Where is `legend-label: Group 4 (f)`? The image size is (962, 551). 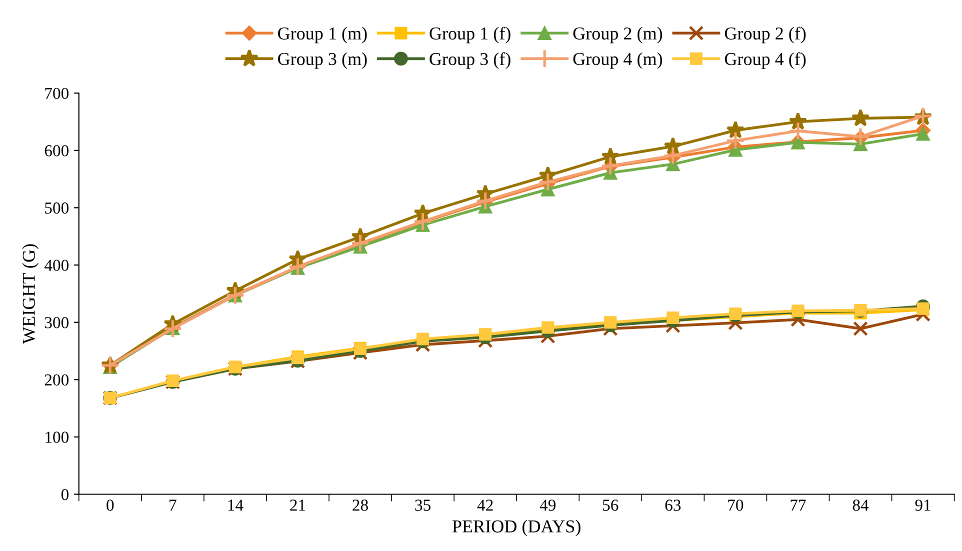
legend-label: Group 4 (f) is located at coordinates (765, 60).